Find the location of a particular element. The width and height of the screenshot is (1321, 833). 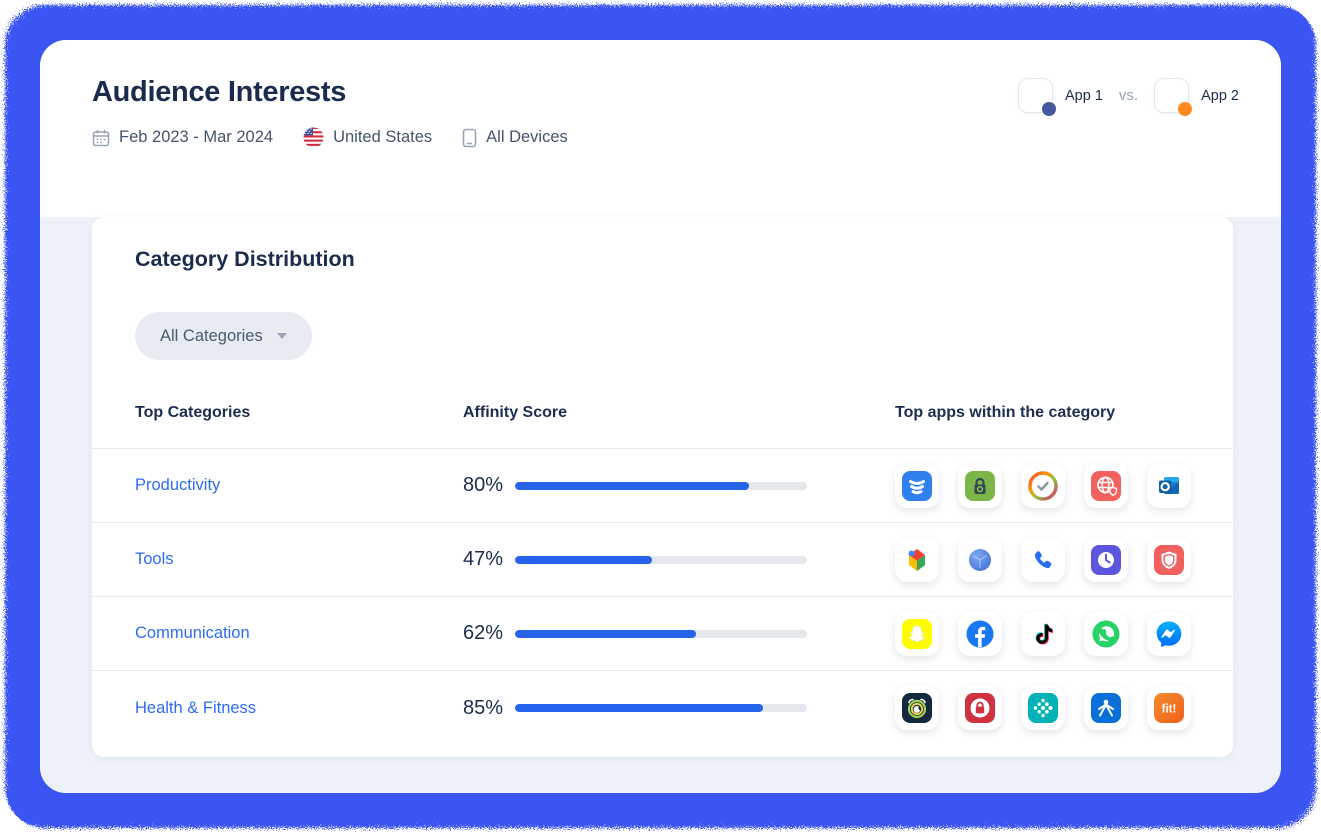

affinity-score-value: 85% is located at coordinates (483, 707).